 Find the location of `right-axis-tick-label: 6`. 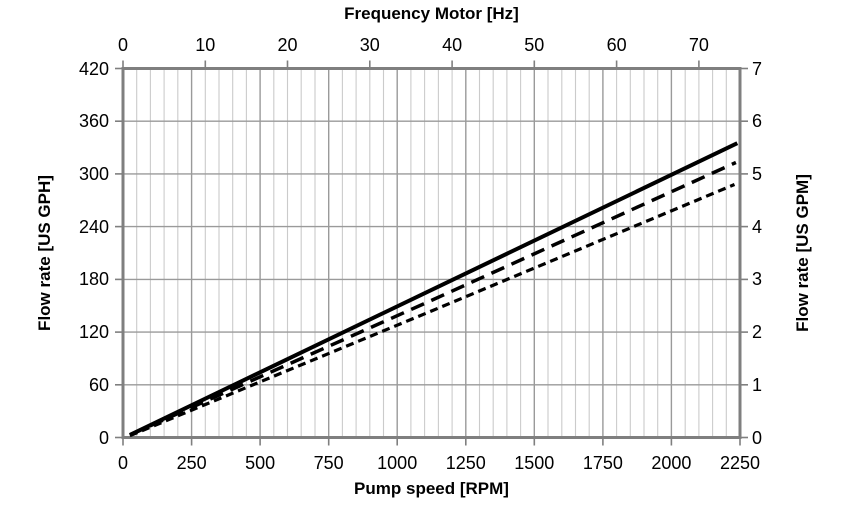

right-axis-tick-label: 6 is located at coordinates (757, 121).